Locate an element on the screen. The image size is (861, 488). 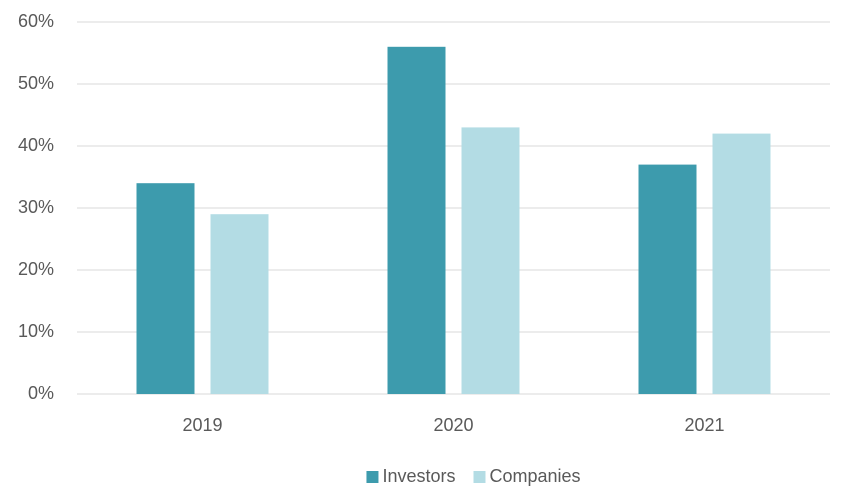
x-tick-label: 2021 is located at coordinates (704, 425).